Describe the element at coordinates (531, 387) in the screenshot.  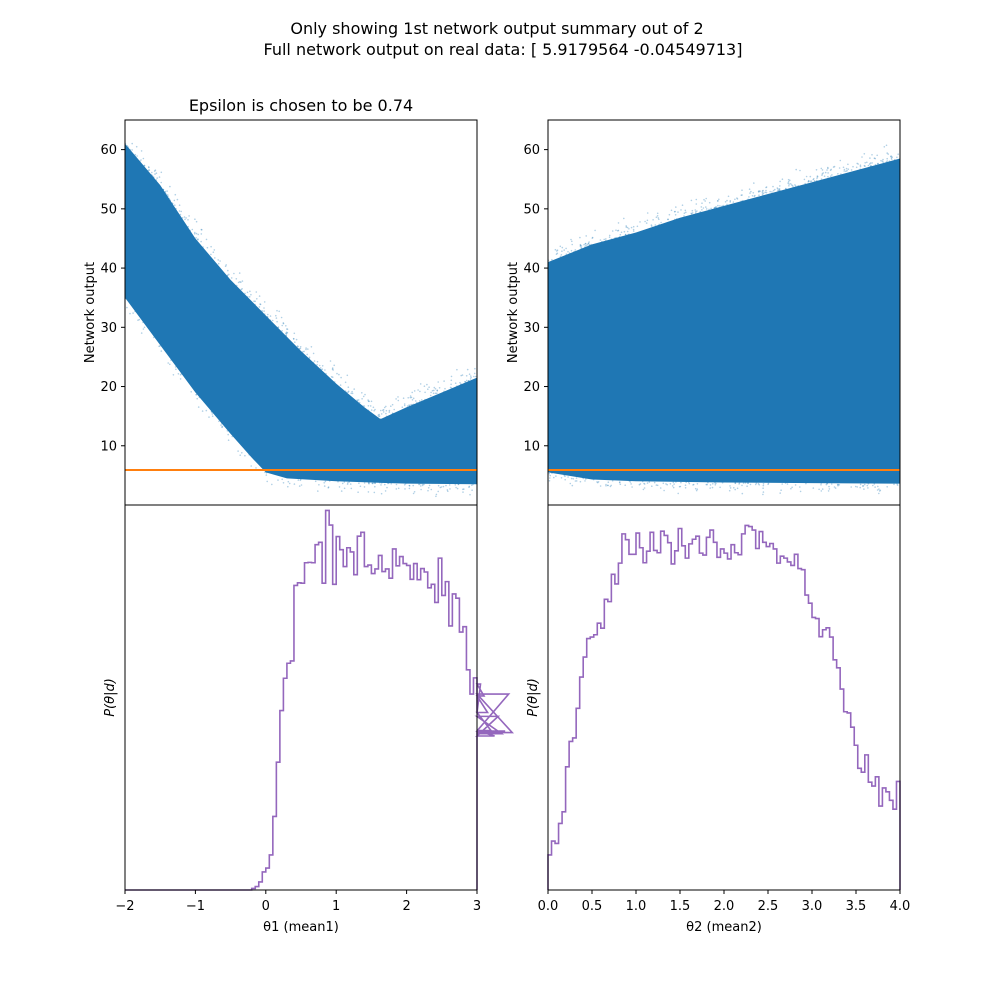
I see `y-tick-label: 20` at that location.